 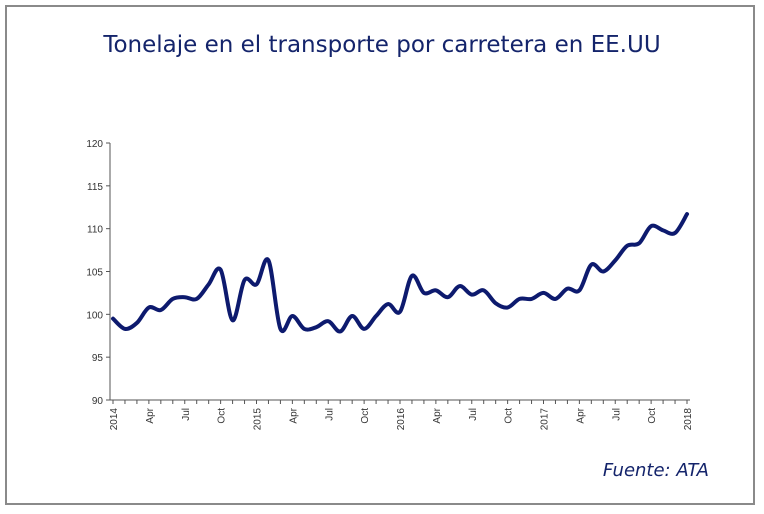 I want to click on source-label: Fuente: ATA, so click(x=655, y=470).